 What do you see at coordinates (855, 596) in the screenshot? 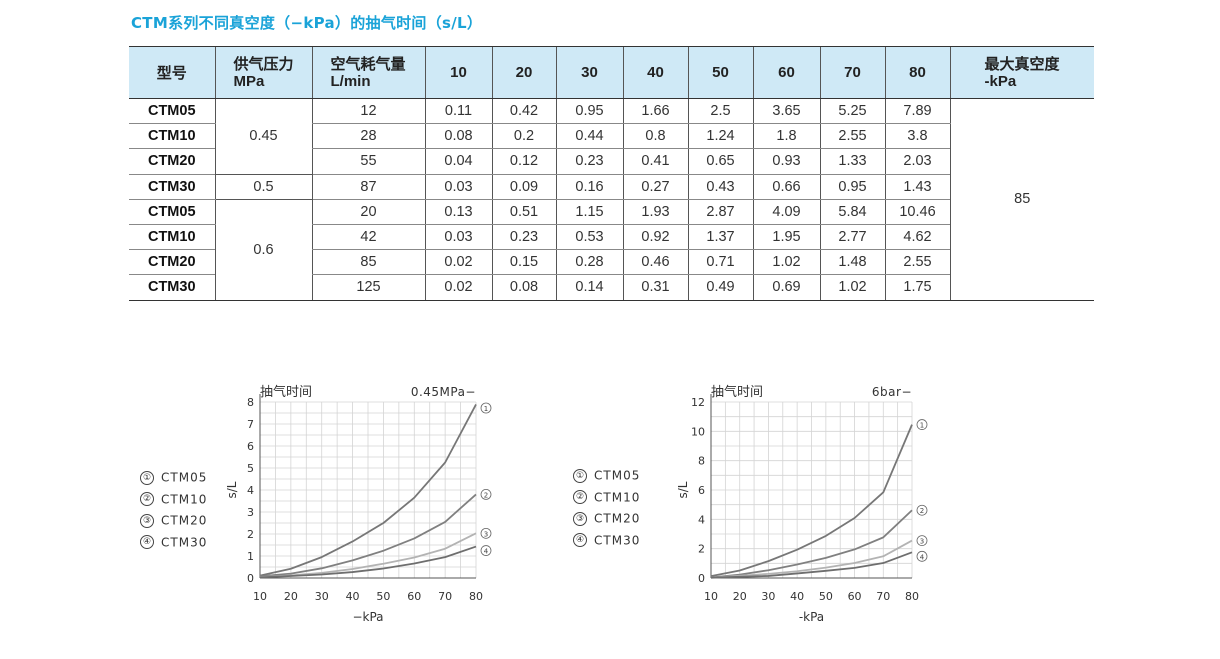
I see `chart-2-x-tick-label: 60` at bounding box center [855, 596].